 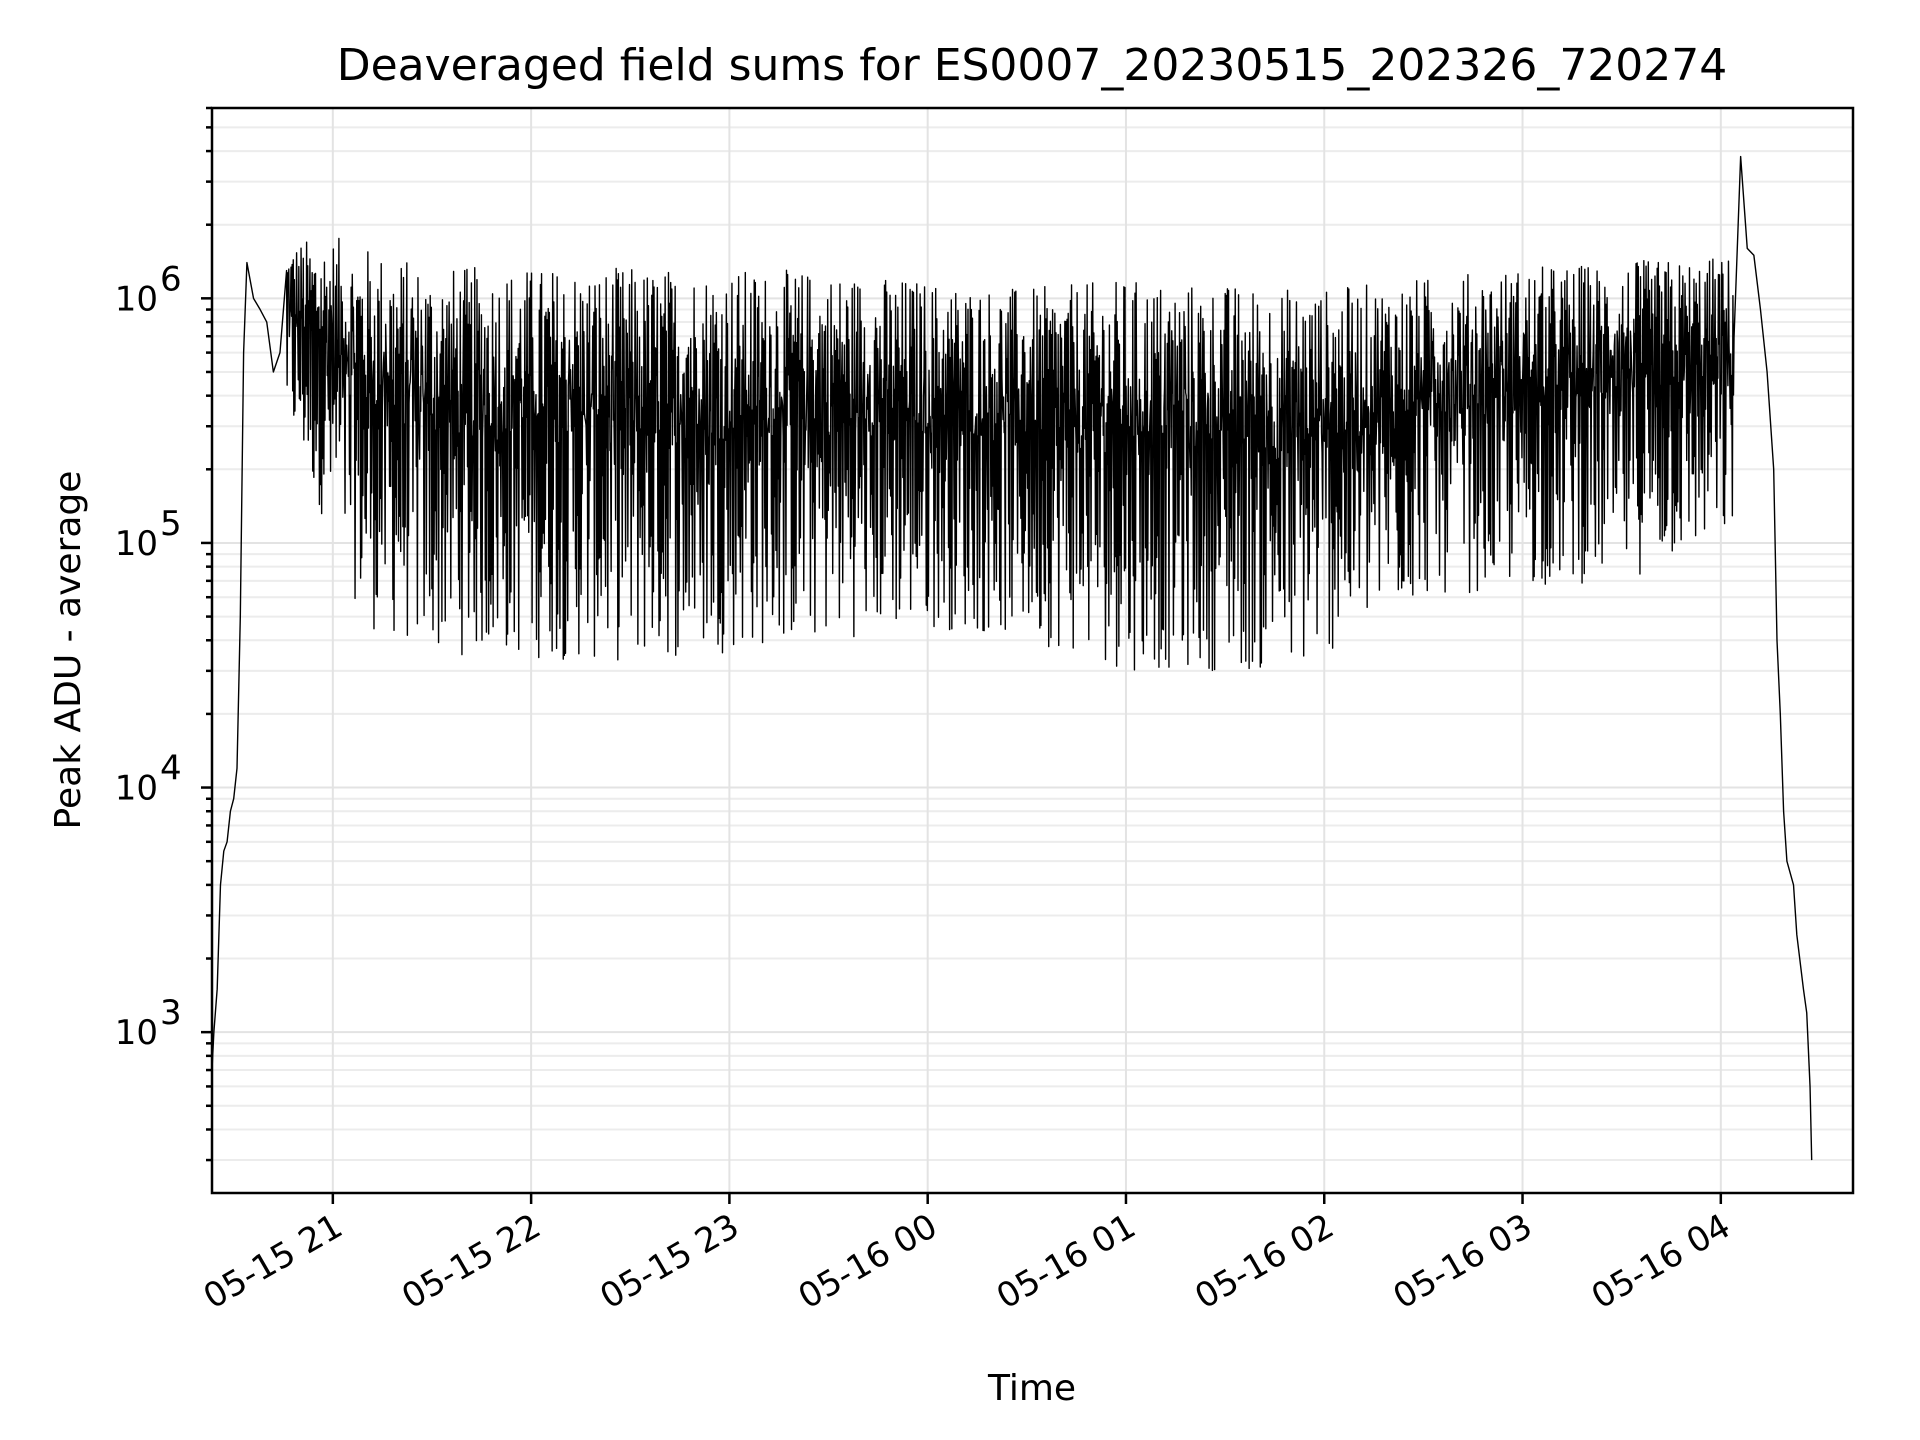 I want to click on y-tick-exponent: 6, so click(x=171, y=279).